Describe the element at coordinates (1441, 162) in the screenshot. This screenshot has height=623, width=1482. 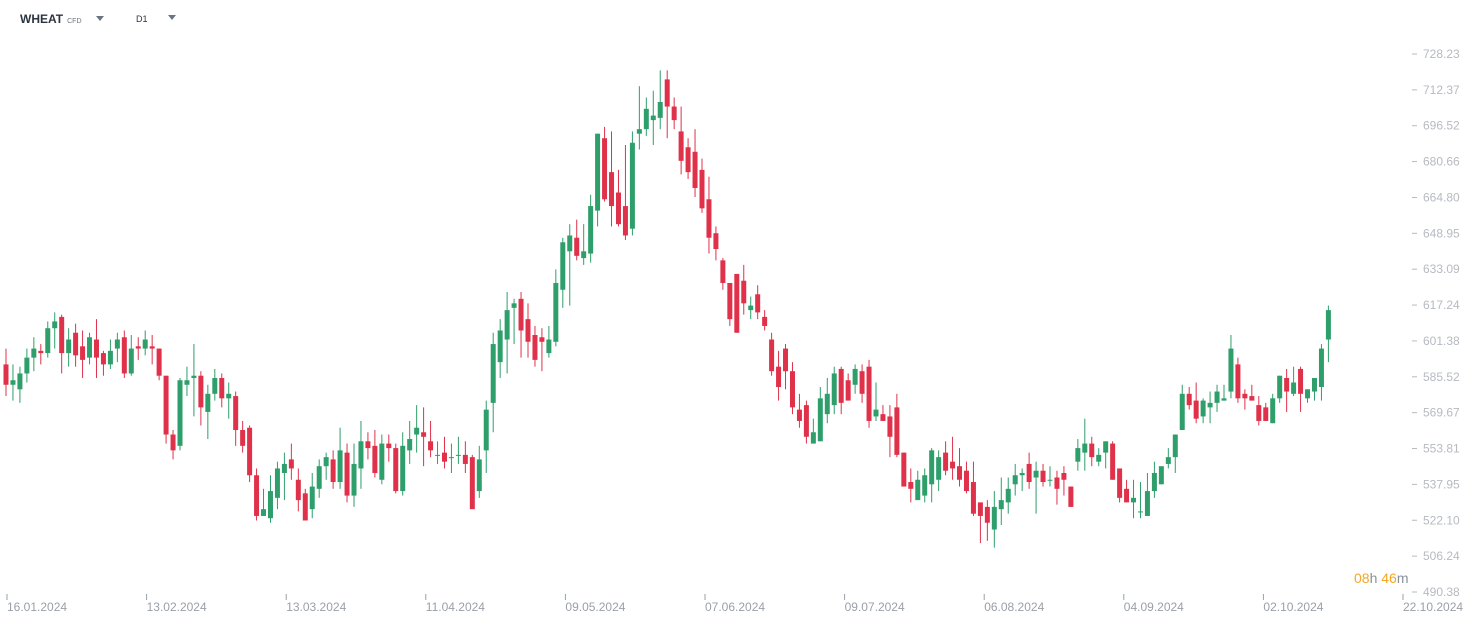
I see `y-tick-label: 680.66` at that location.